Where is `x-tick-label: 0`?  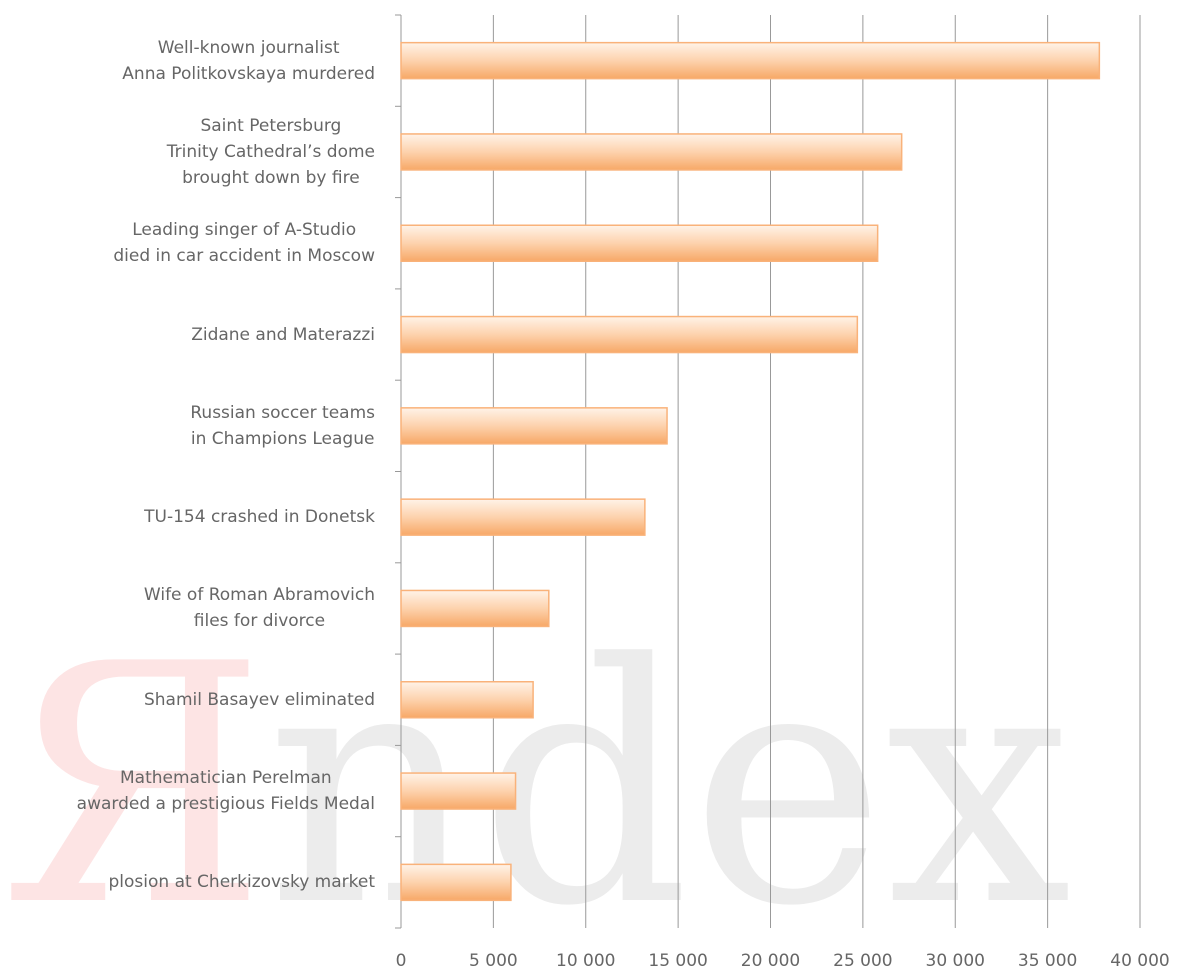
x-tick-label: 0 is located at coordinates (401, 961).